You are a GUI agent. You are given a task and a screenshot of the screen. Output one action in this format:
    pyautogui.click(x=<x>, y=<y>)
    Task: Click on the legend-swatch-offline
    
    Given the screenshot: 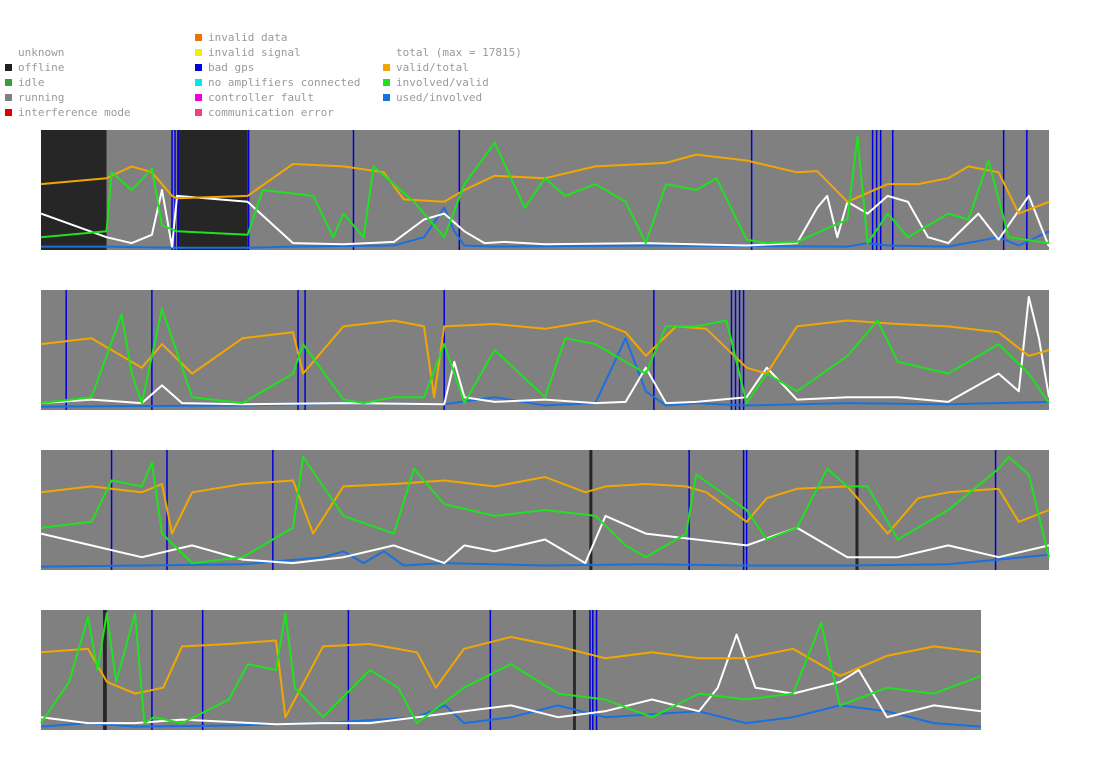 What is the action you would take?
    pyautogui.click(x=8, y=67)
    